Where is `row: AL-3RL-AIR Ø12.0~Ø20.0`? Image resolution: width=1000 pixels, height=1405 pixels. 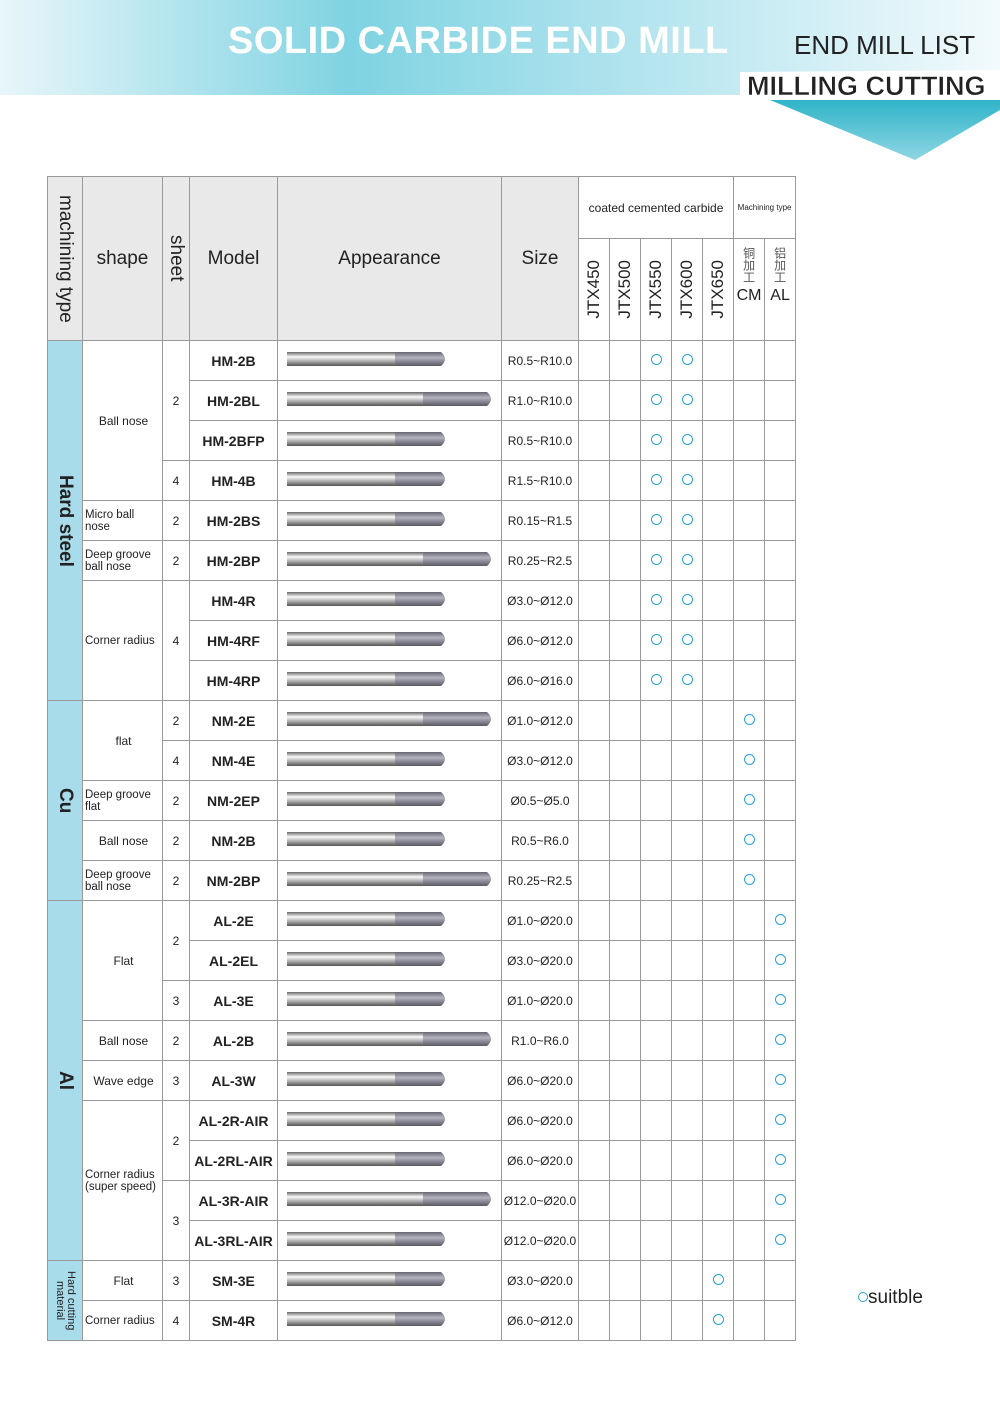 row: AL-3RL-AIR Ø12.0~Ø20.0 is located at coordinates (422, 1240).